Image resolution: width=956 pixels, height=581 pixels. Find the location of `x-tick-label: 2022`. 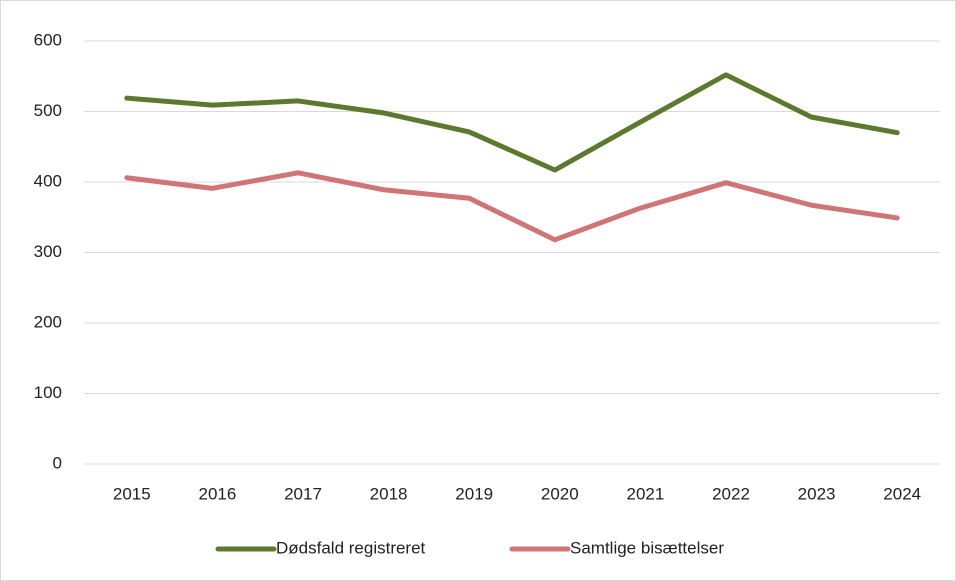

x-tick-label: 2022 is located at coordinates (731, 493).